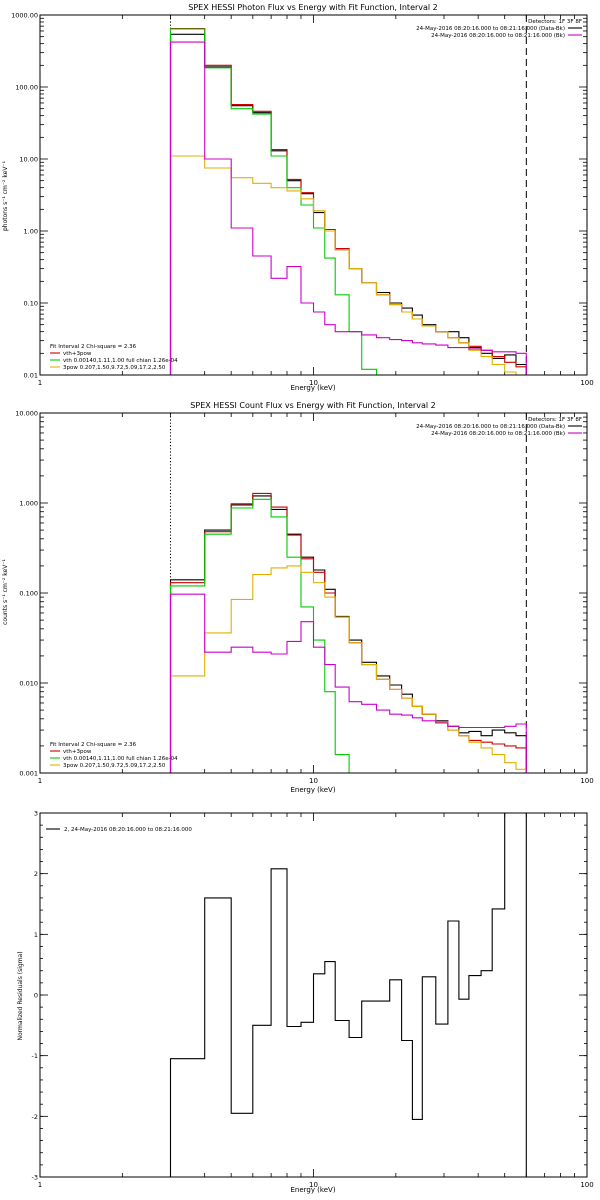 Image resolution: width=600 pixels, height=1200 pixels. Describe the element at coordinates (36, 996) in the screenshot. I see `residuals-y-tick-label: 0` at that location.